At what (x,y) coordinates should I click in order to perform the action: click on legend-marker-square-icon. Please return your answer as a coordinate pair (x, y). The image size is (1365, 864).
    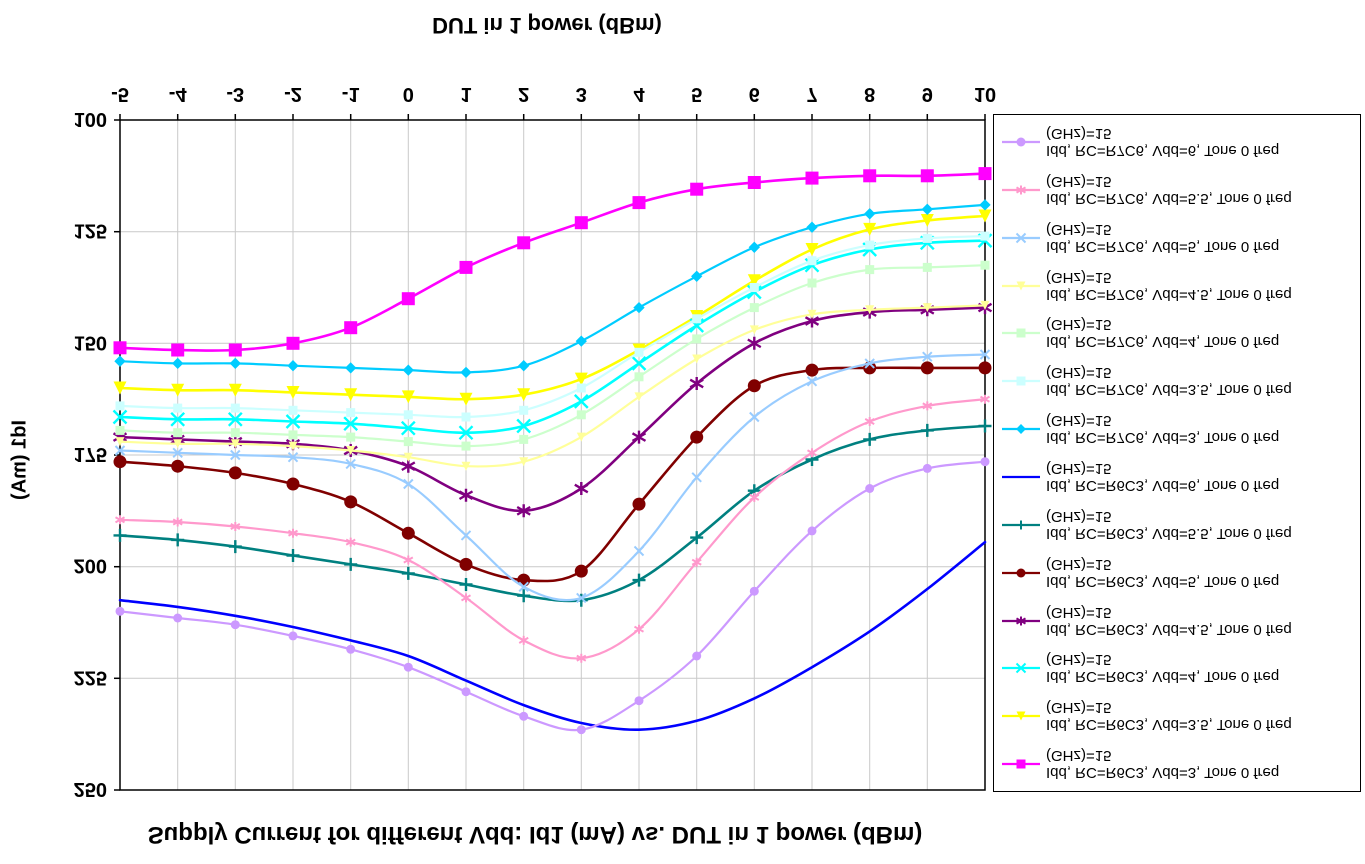
    Looking at the image, I should click on (1021, 333).